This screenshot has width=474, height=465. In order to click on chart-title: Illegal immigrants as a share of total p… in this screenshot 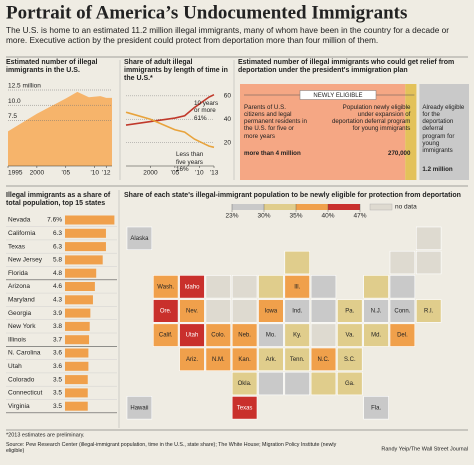, I will do `click(58, 200)`.